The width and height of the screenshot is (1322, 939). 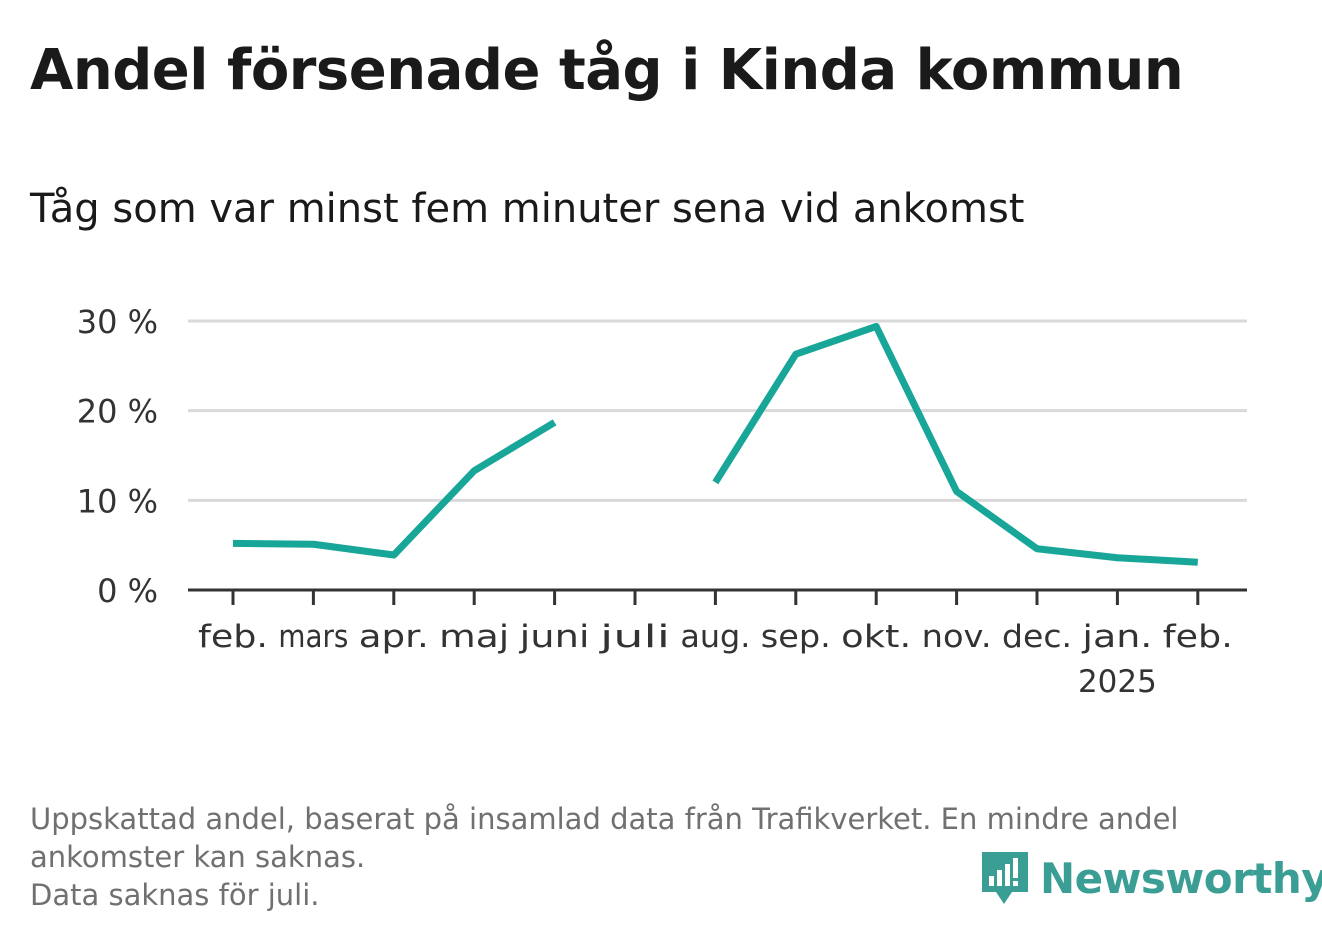 What do you see at coordinates (553, 637) in the screenshot?
I see `x-tick-label: juni` at bounding box center [553, 637].